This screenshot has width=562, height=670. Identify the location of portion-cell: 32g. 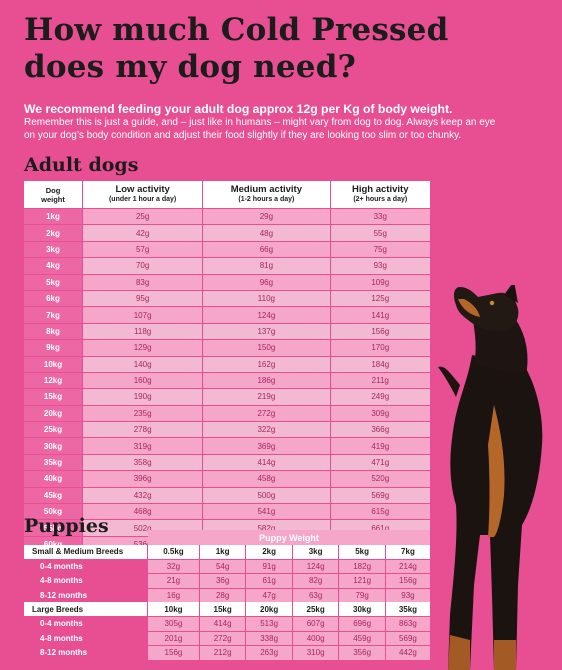
(174, 566).